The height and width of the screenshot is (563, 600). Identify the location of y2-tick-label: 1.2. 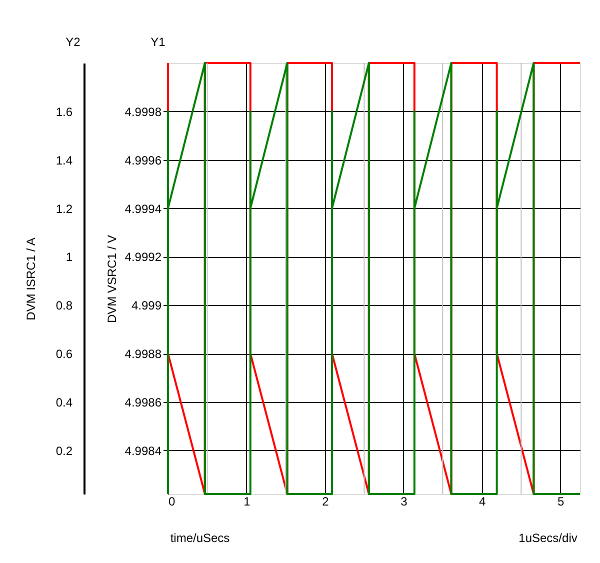
(64, 209).